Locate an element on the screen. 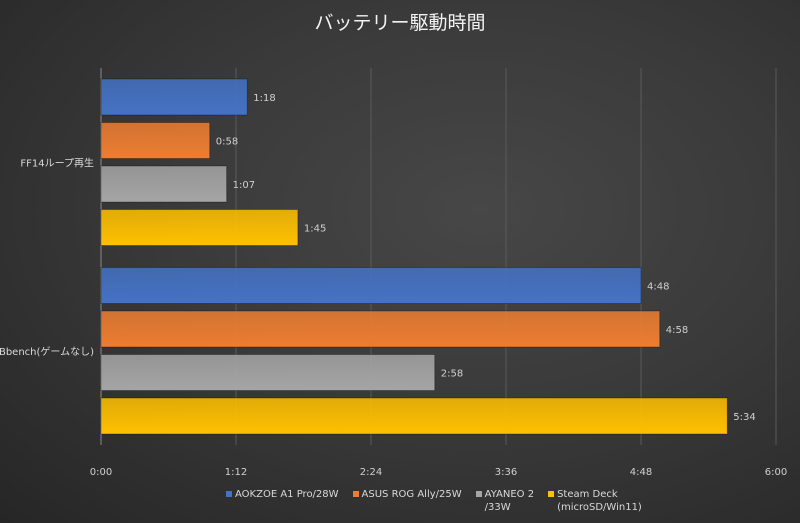 The width and height of the screenshot is (800, 523). data-label: 4:48 is located at coordinates (658, 287).